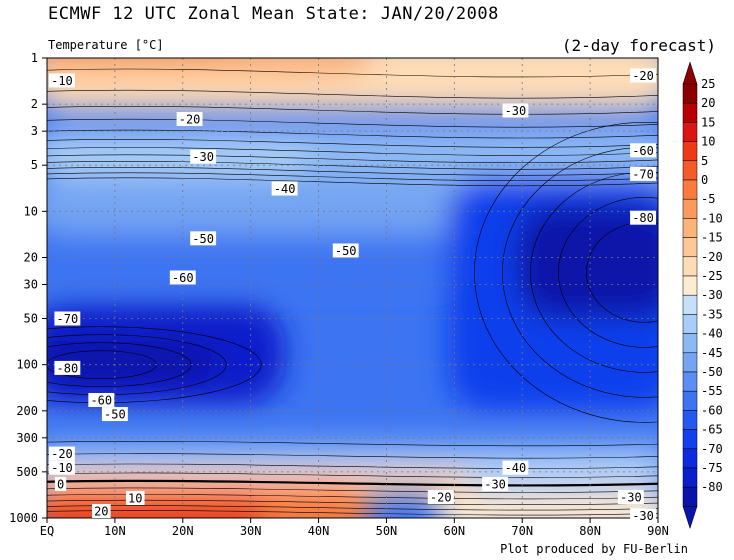 The width and height of the screenshot is (734, 560). Describe the element at coordinates (712, 334) in the screenshot. I see `colorbar-label: -40` at that location.